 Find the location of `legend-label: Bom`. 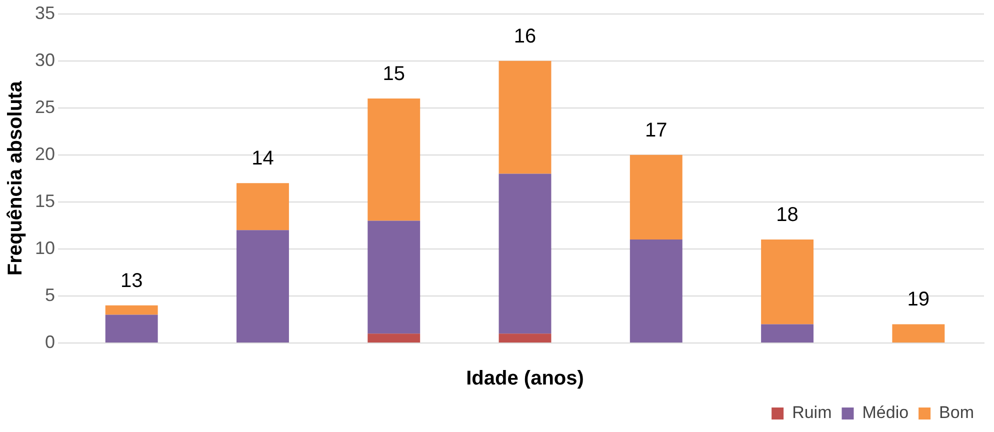

legend-label: Bom is located at coordinates (956, 412).